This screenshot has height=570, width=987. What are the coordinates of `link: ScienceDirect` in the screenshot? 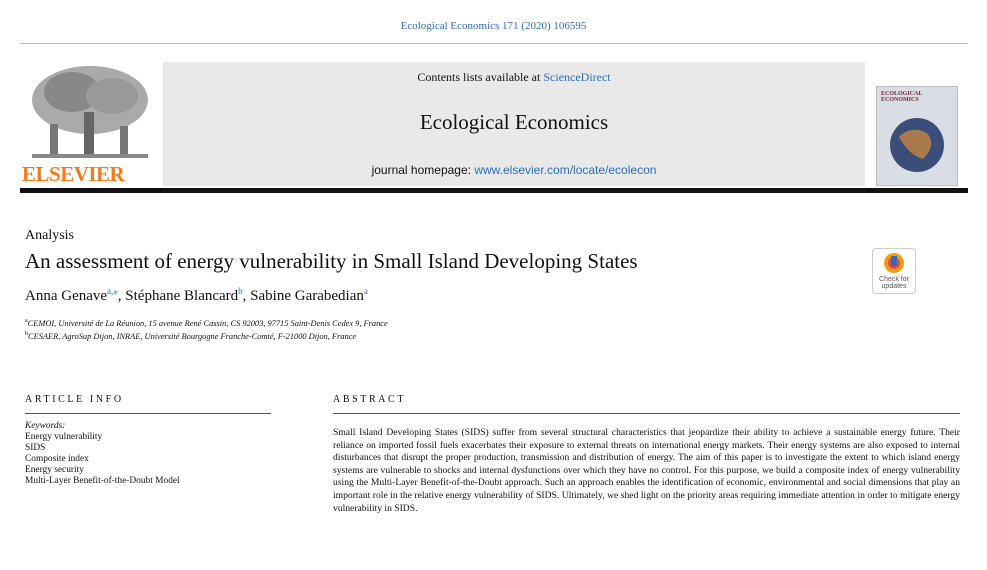 It's located at (577, 77).